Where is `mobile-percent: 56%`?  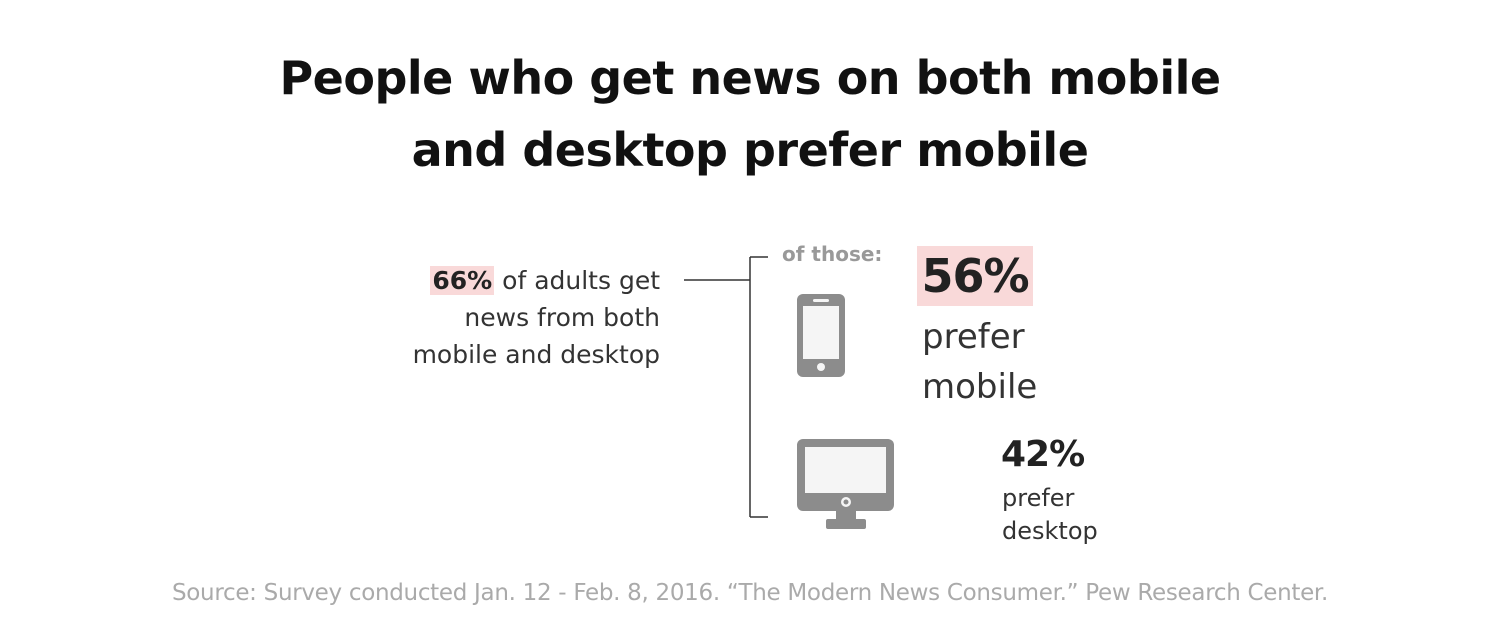
mobile-percent: 56% is located at coordinates (975, 276).